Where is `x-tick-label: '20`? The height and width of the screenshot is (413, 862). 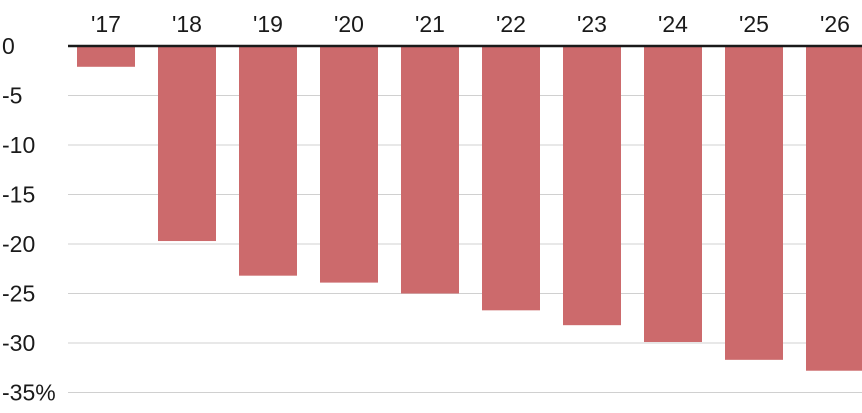 x-tick-label: '20 is located at coordinates (349, 24).